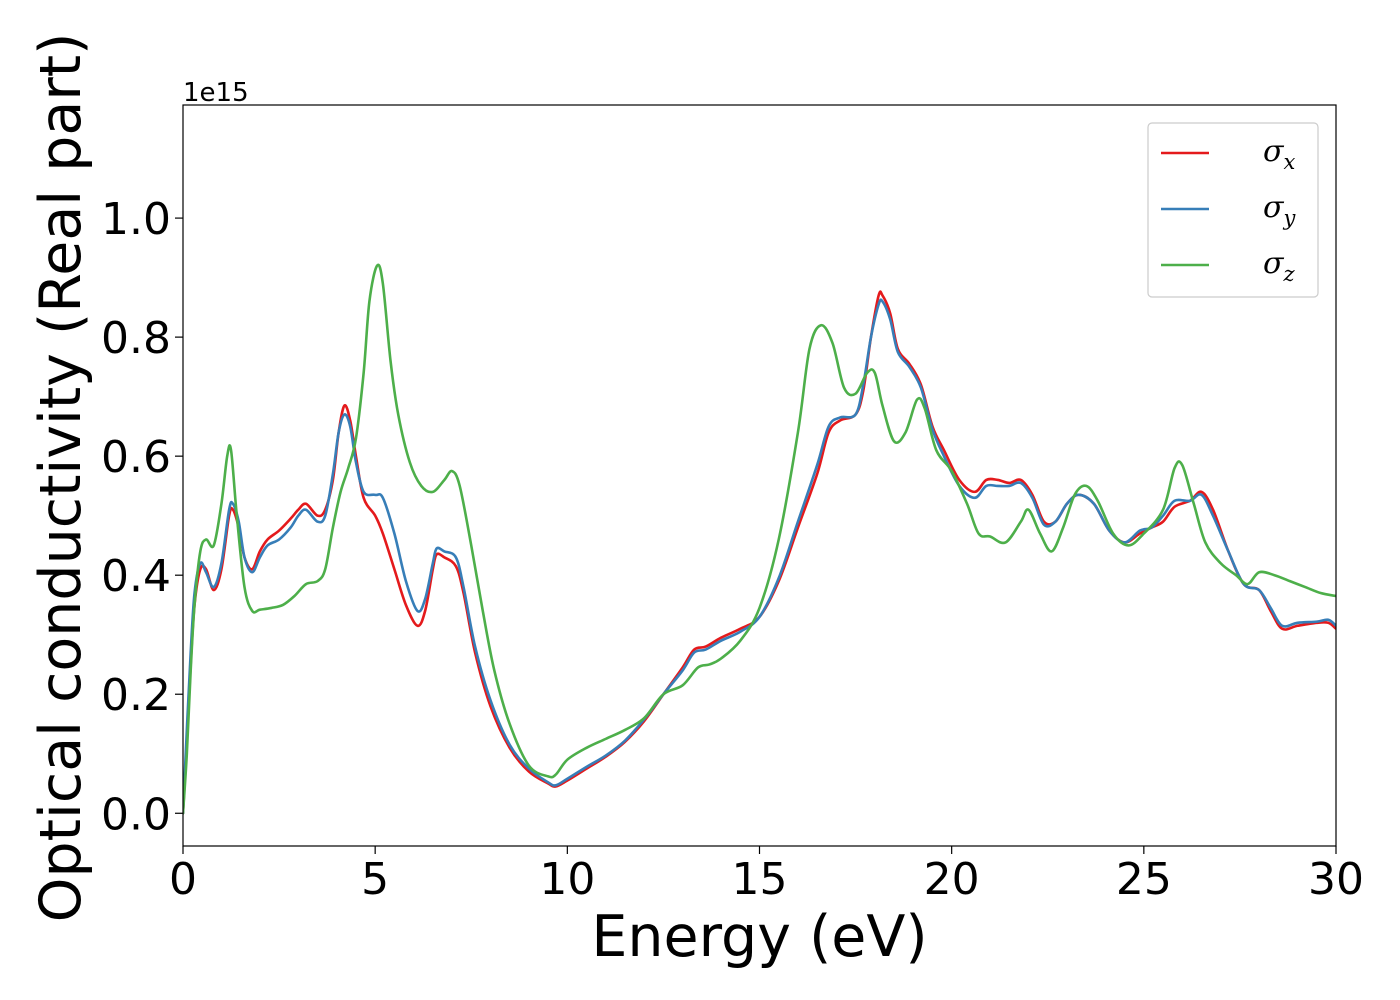 This screenshot has height=1000, width=1400. I want to click on legend-subscript: y, so click(1289, 218).